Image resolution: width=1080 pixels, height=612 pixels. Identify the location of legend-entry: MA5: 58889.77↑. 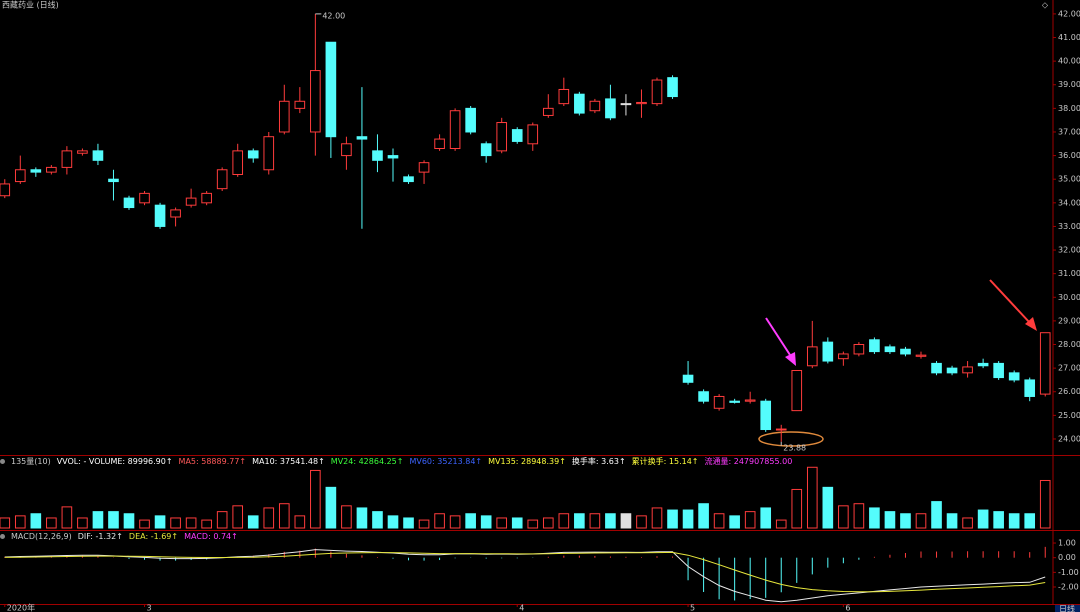
(212, 461).